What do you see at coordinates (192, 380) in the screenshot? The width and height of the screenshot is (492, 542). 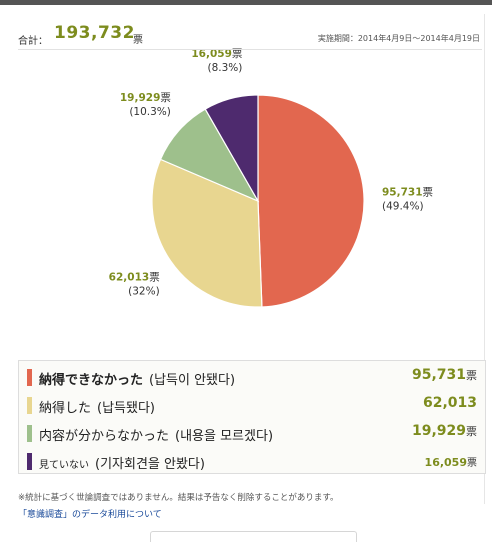 I see `legend-label-ko: (납득이 안됐다)` at bounding box center [192, 380].